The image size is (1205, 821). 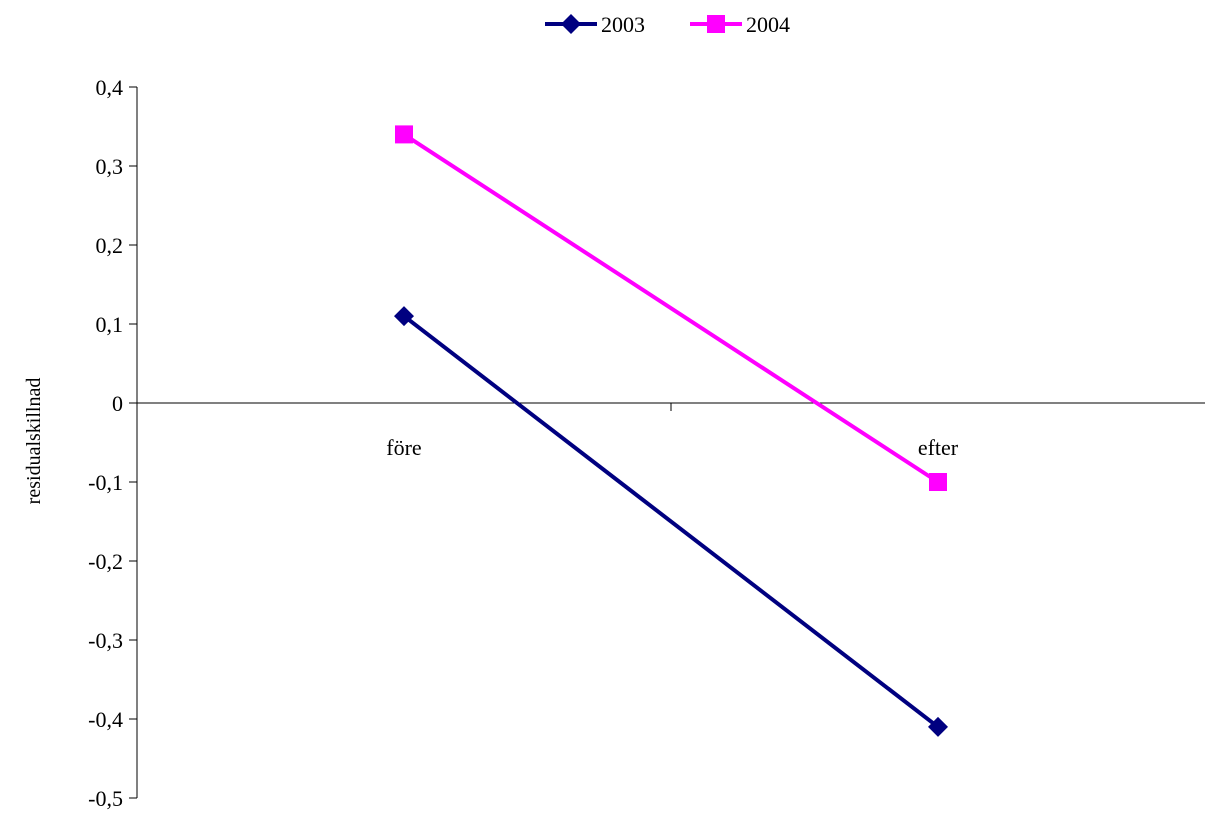 I want to click on legend-label: 2004, so click(x=768, y=24).